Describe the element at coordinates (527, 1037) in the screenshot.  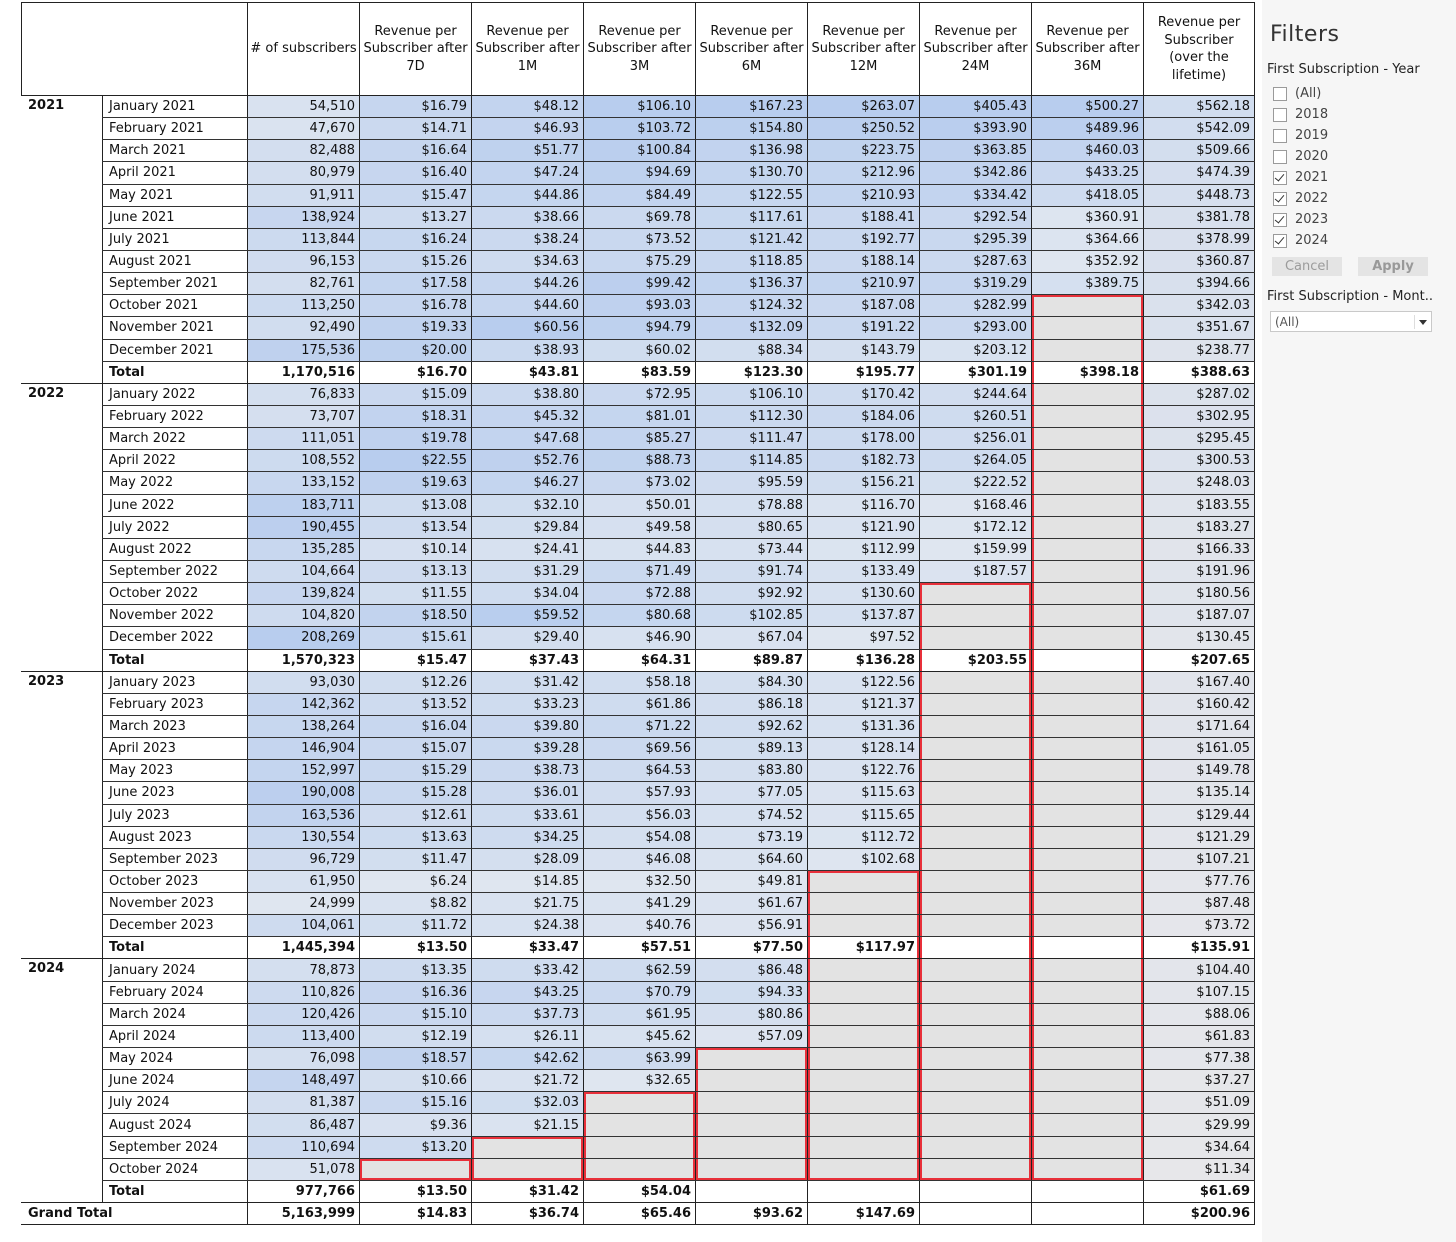
I see `value-cell: $26.11` at that location.